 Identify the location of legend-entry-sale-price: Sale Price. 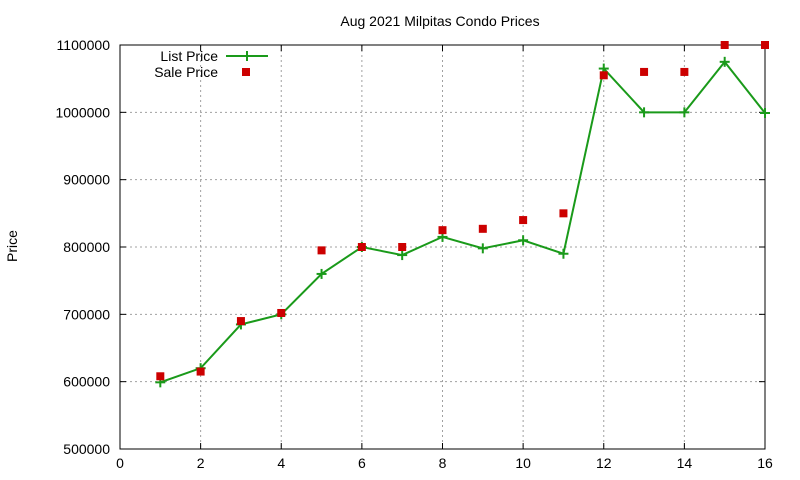
(202, 72).